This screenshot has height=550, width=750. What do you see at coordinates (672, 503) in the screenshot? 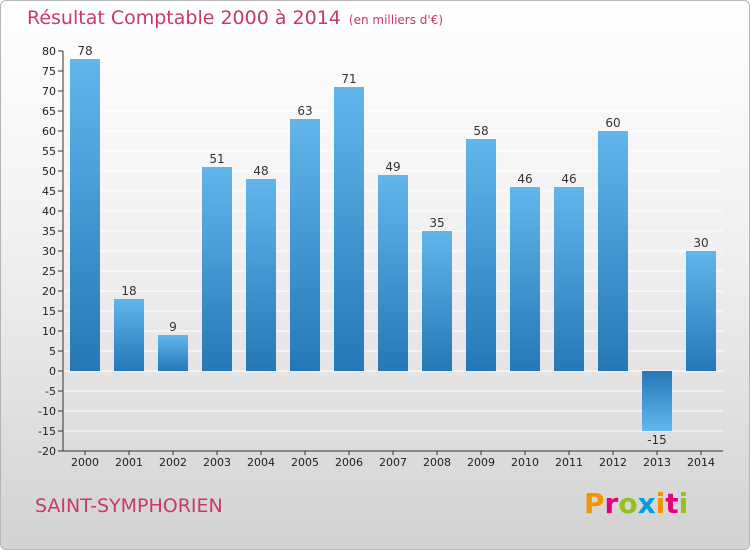
I see `logo-letter: t` at bounding box center [672, 503].